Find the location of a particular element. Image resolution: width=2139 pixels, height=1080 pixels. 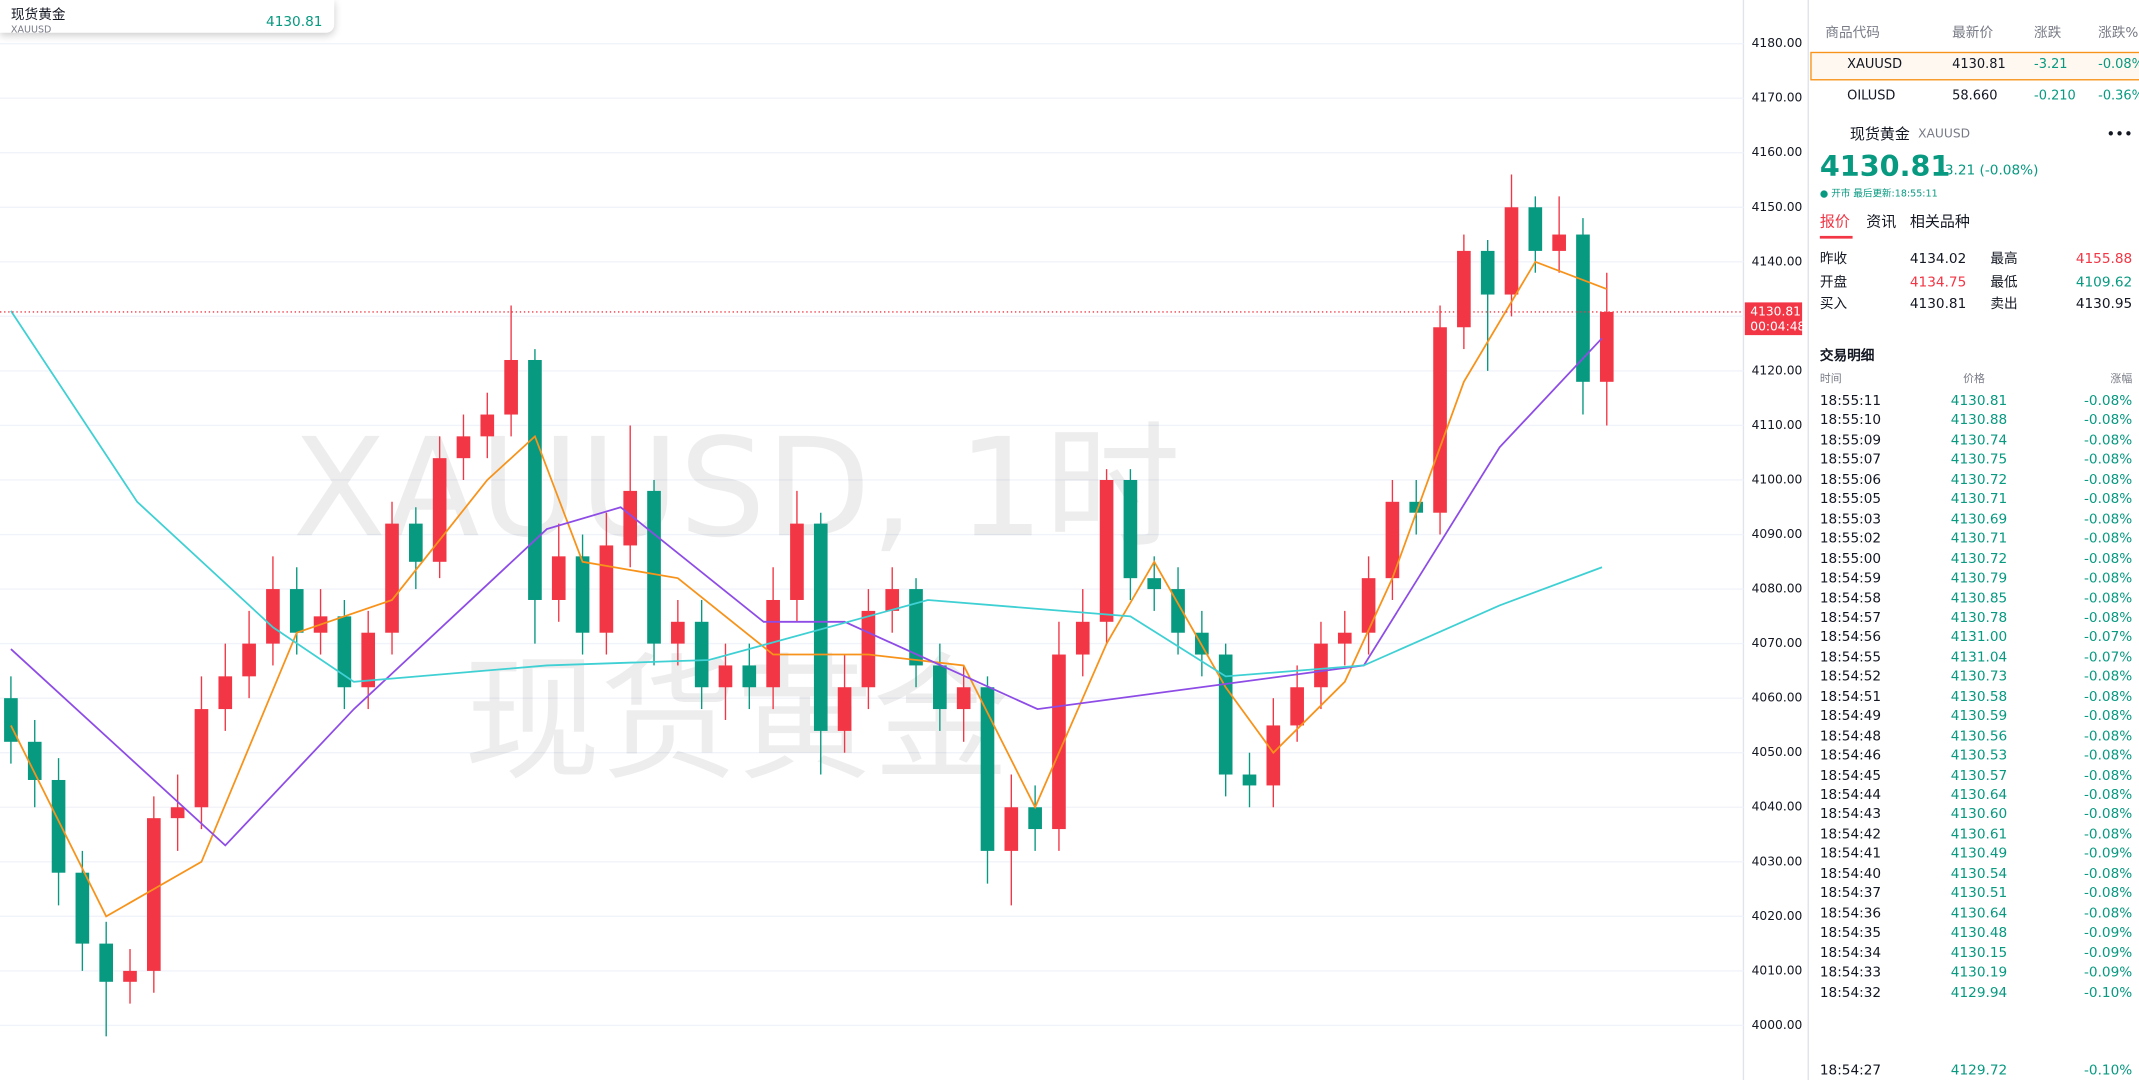

watch-cell: OILUSD is located at coordinates (1871, 96).